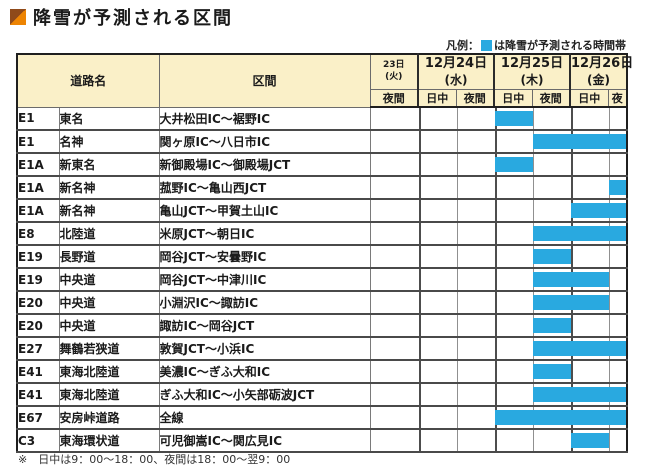  What do you see at coordinates (322, 280) in the screenshot?
I see `table-row: E19 中央道 岡谷JCT～中津川IC` at bounding box center [322, 280].